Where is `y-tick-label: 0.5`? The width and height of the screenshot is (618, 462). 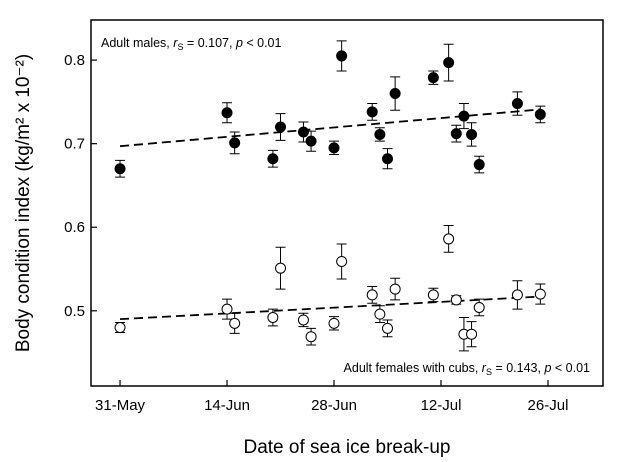 y-tick-label: 0.5 is located at coordinates (74, 311).